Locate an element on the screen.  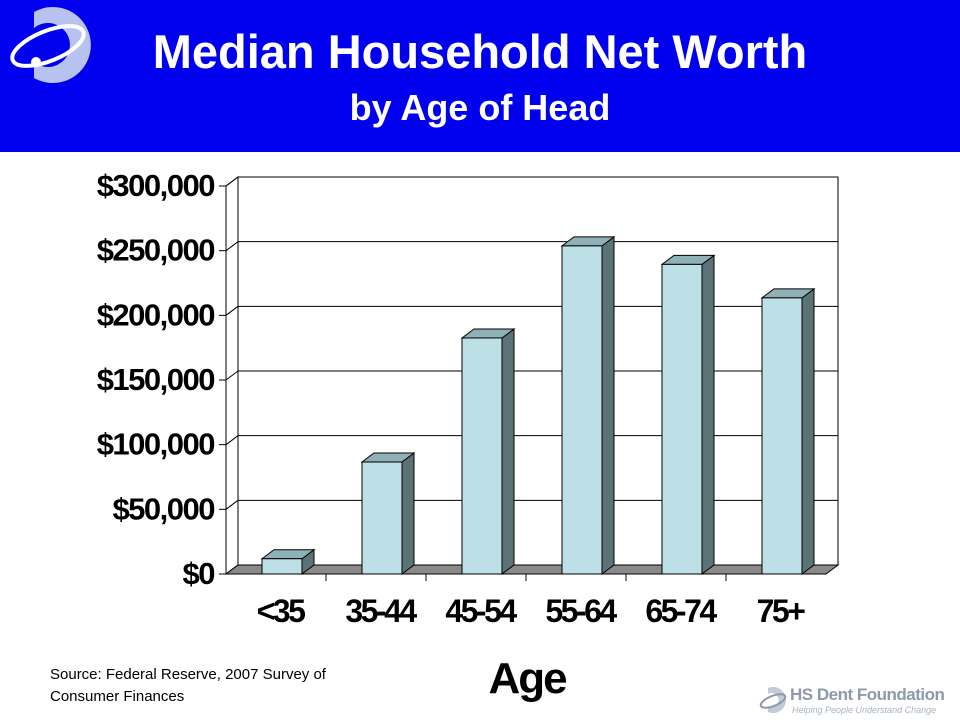
y-tick-label: $100,000 is located at coordinates (156, 444).